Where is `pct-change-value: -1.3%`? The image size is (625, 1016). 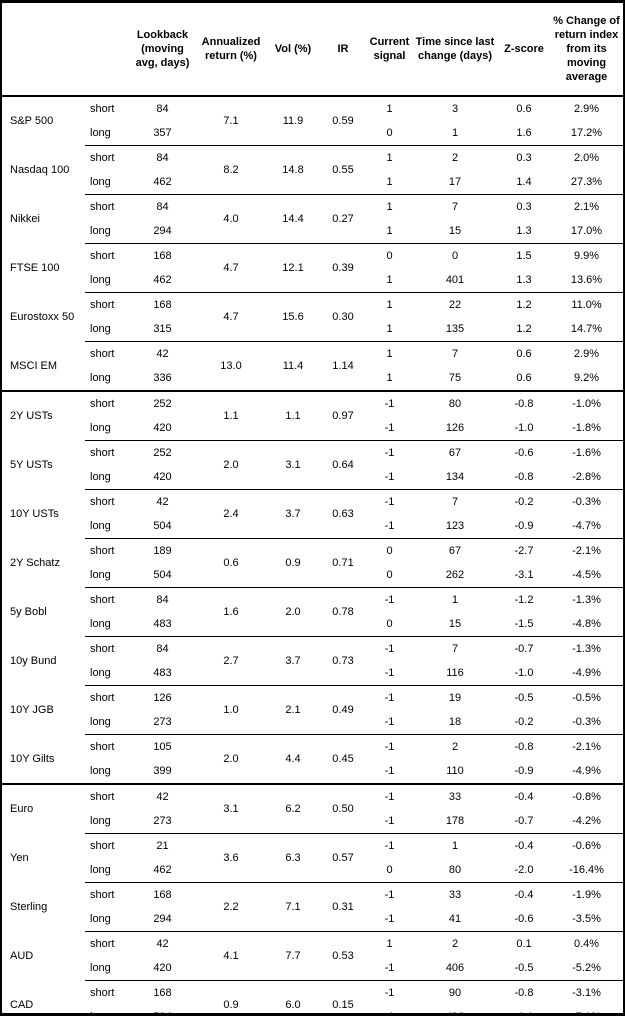
pct-change-value: -1.3% is located at coordinates (586, 648).